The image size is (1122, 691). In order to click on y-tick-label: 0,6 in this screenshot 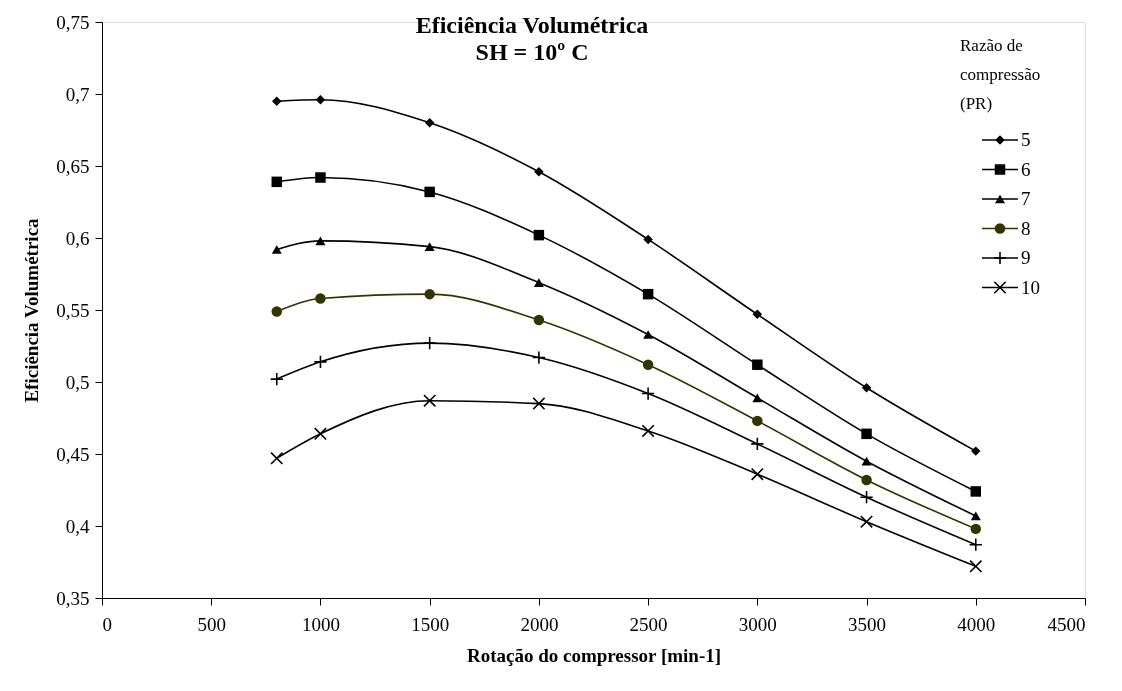, I will do `click(77, 238)`.